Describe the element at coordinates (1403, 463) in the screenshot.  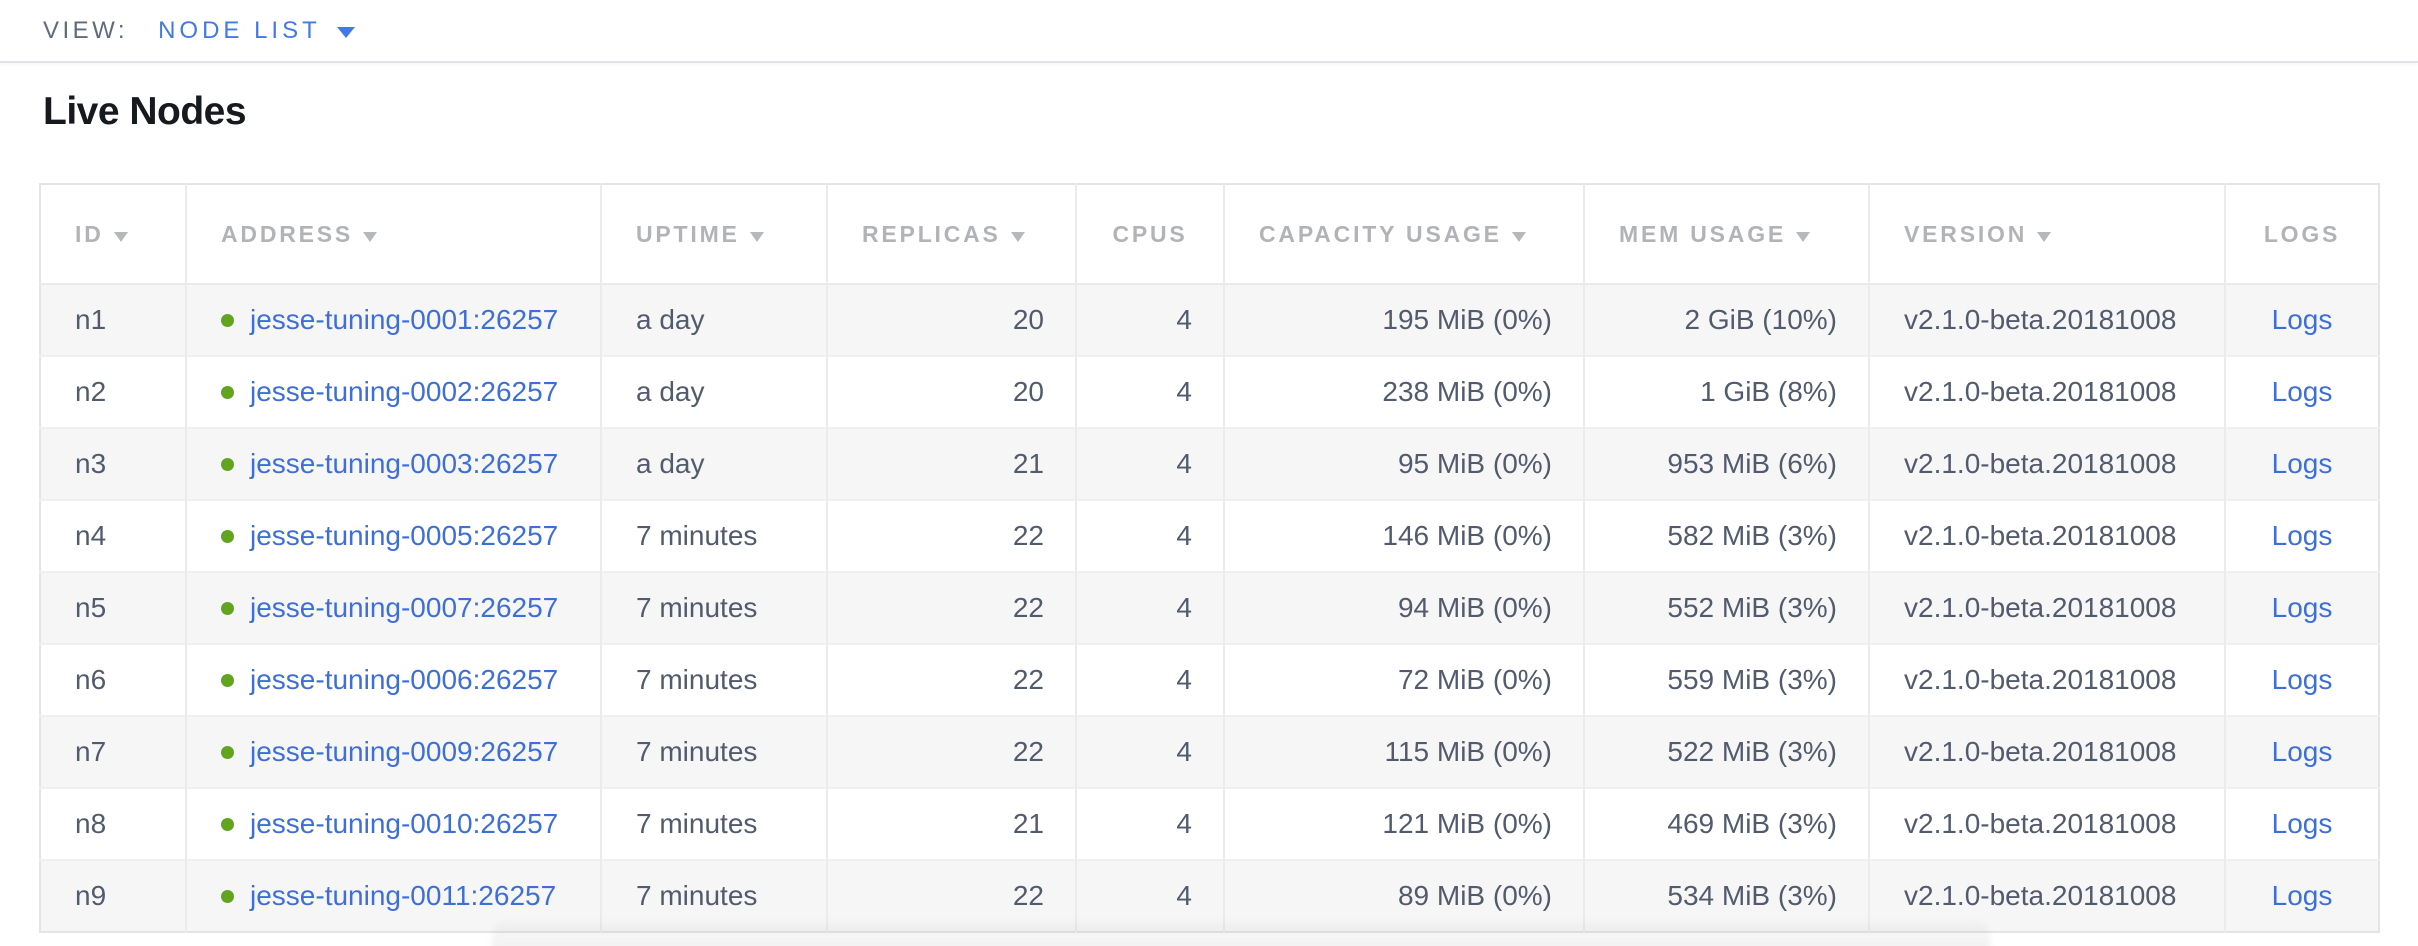
I see `cell-capacity: 95 MiB (0%)` at that location.